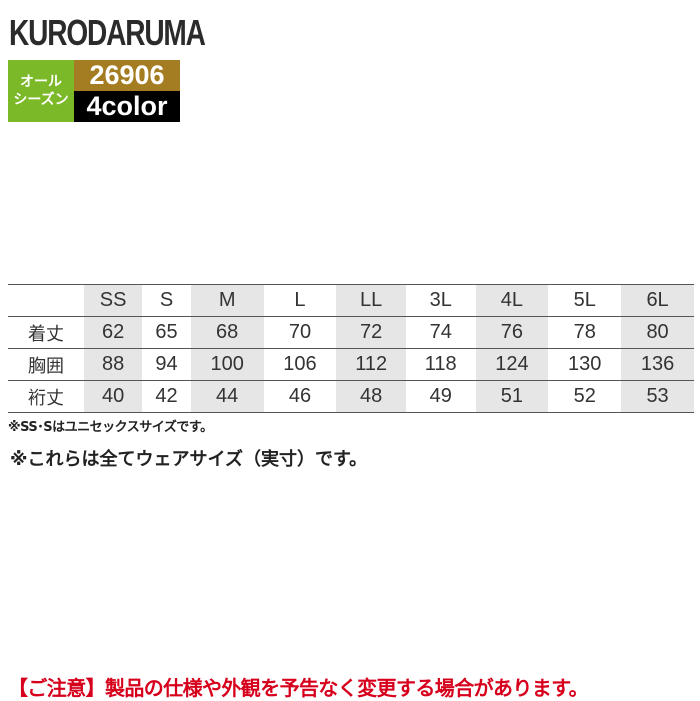  What do you see at coordinates (113, 332) in the screenshot?
I see `table-cell: 62` at bounding box center [113, 332].